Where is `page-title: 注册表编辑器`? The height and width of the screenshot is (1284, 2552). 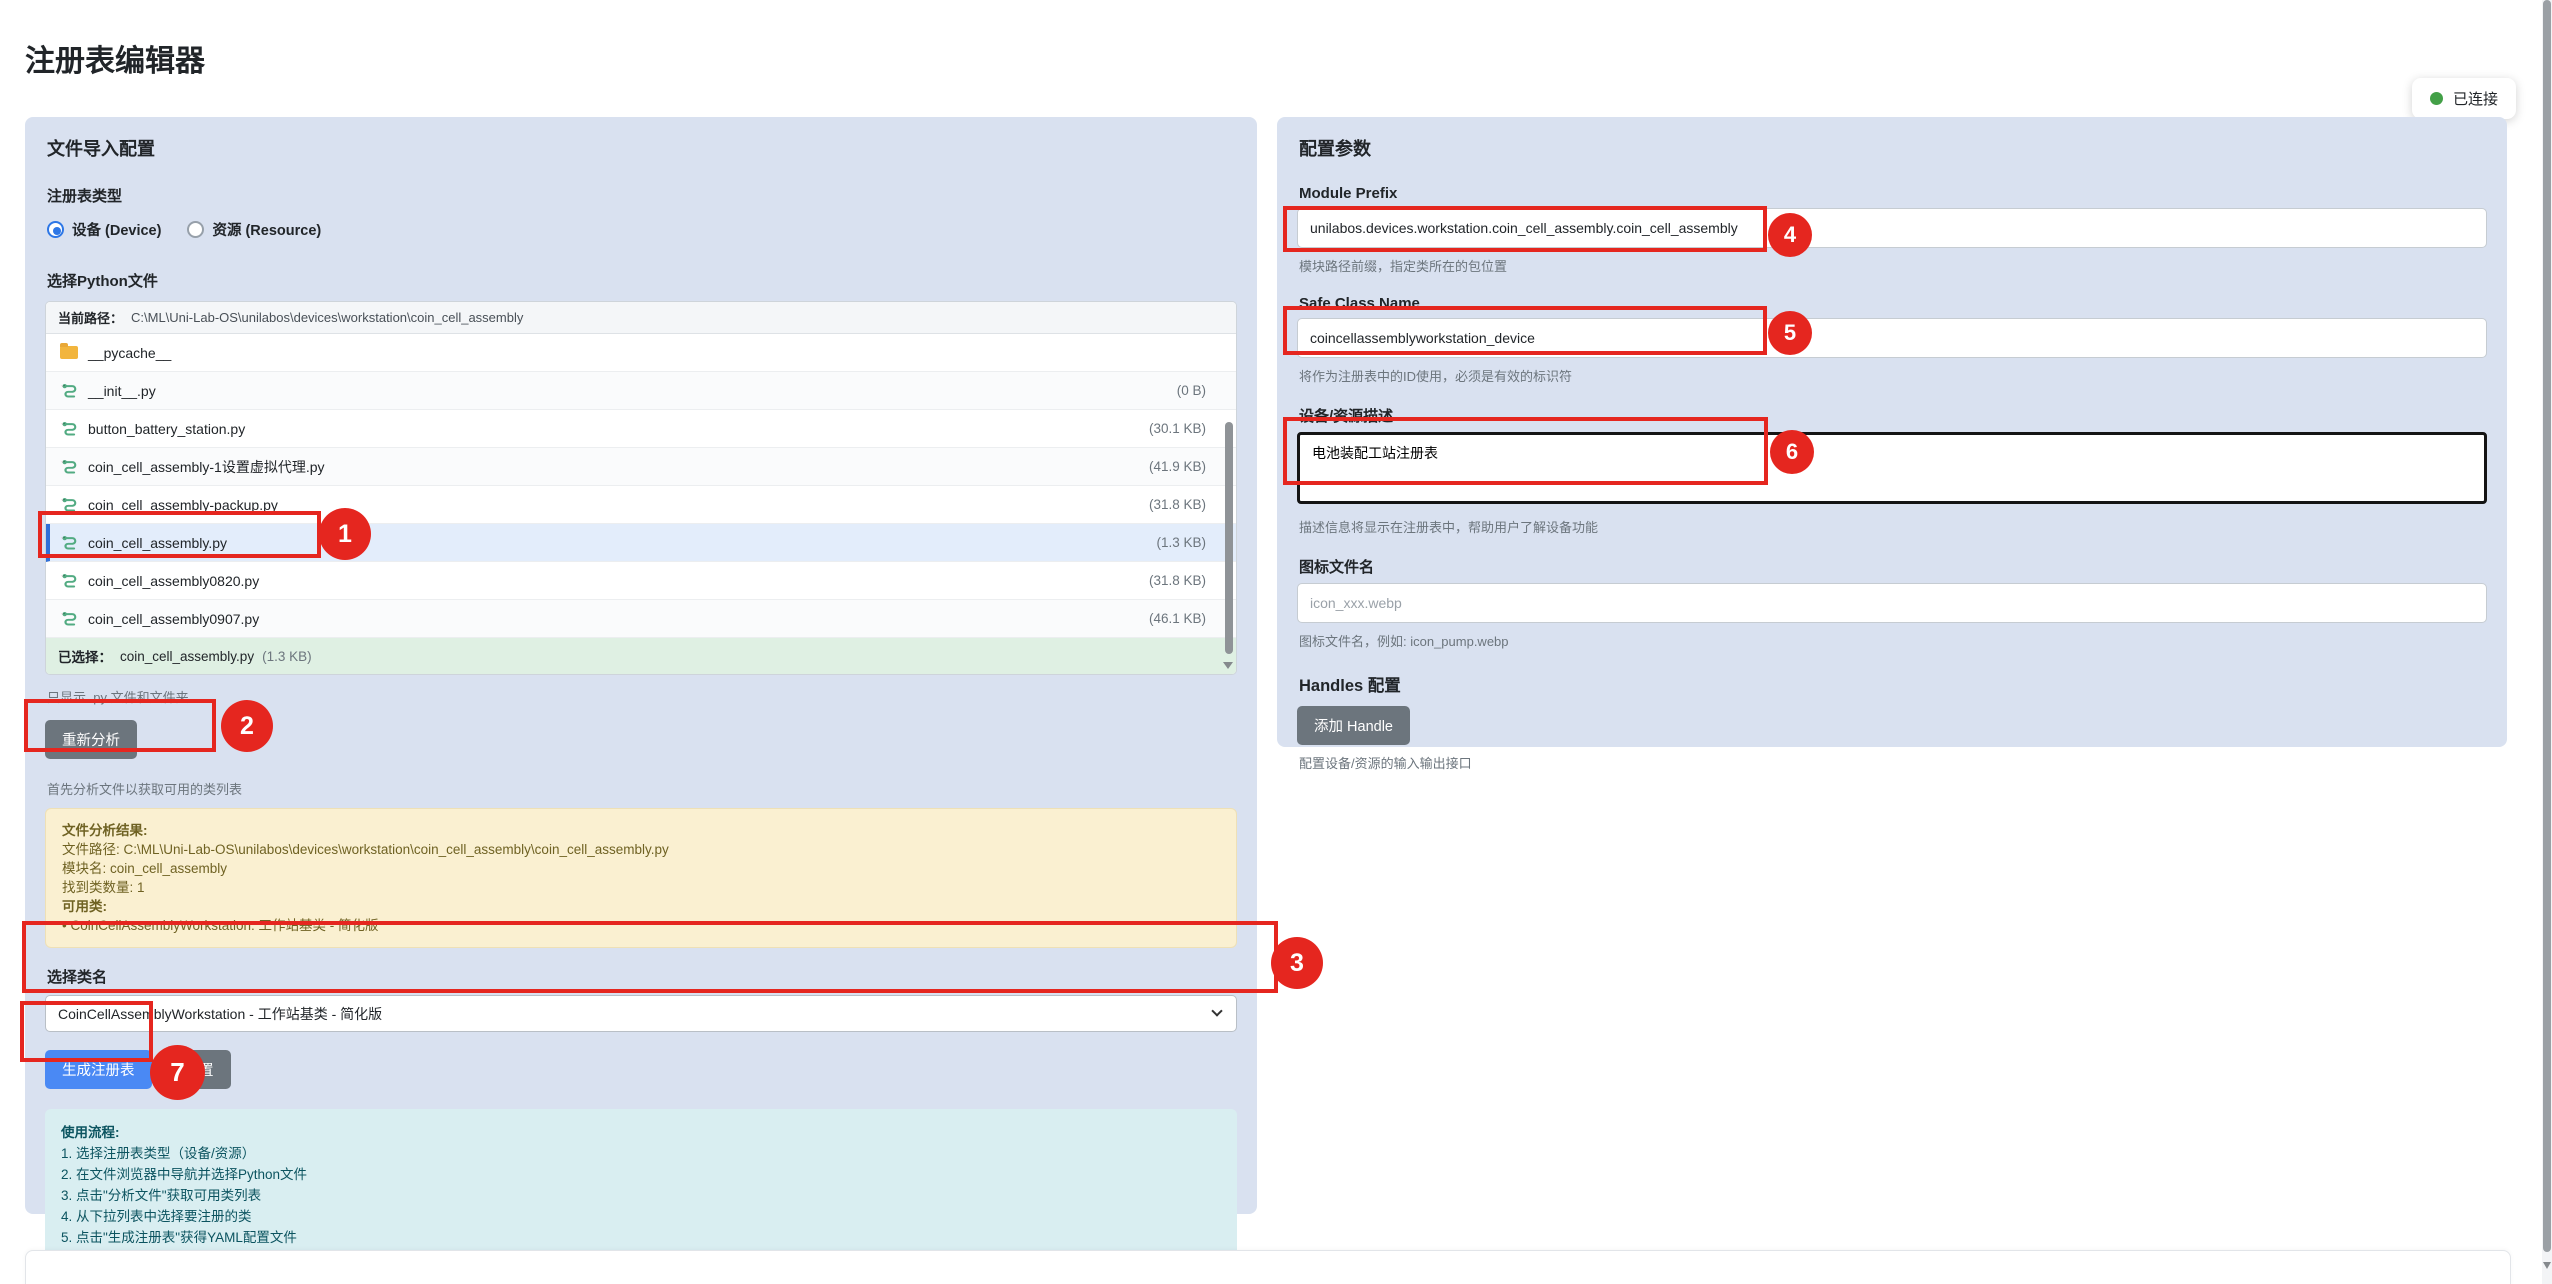
page-title: 注册表编辑器 is located at coordinates (115, 61).